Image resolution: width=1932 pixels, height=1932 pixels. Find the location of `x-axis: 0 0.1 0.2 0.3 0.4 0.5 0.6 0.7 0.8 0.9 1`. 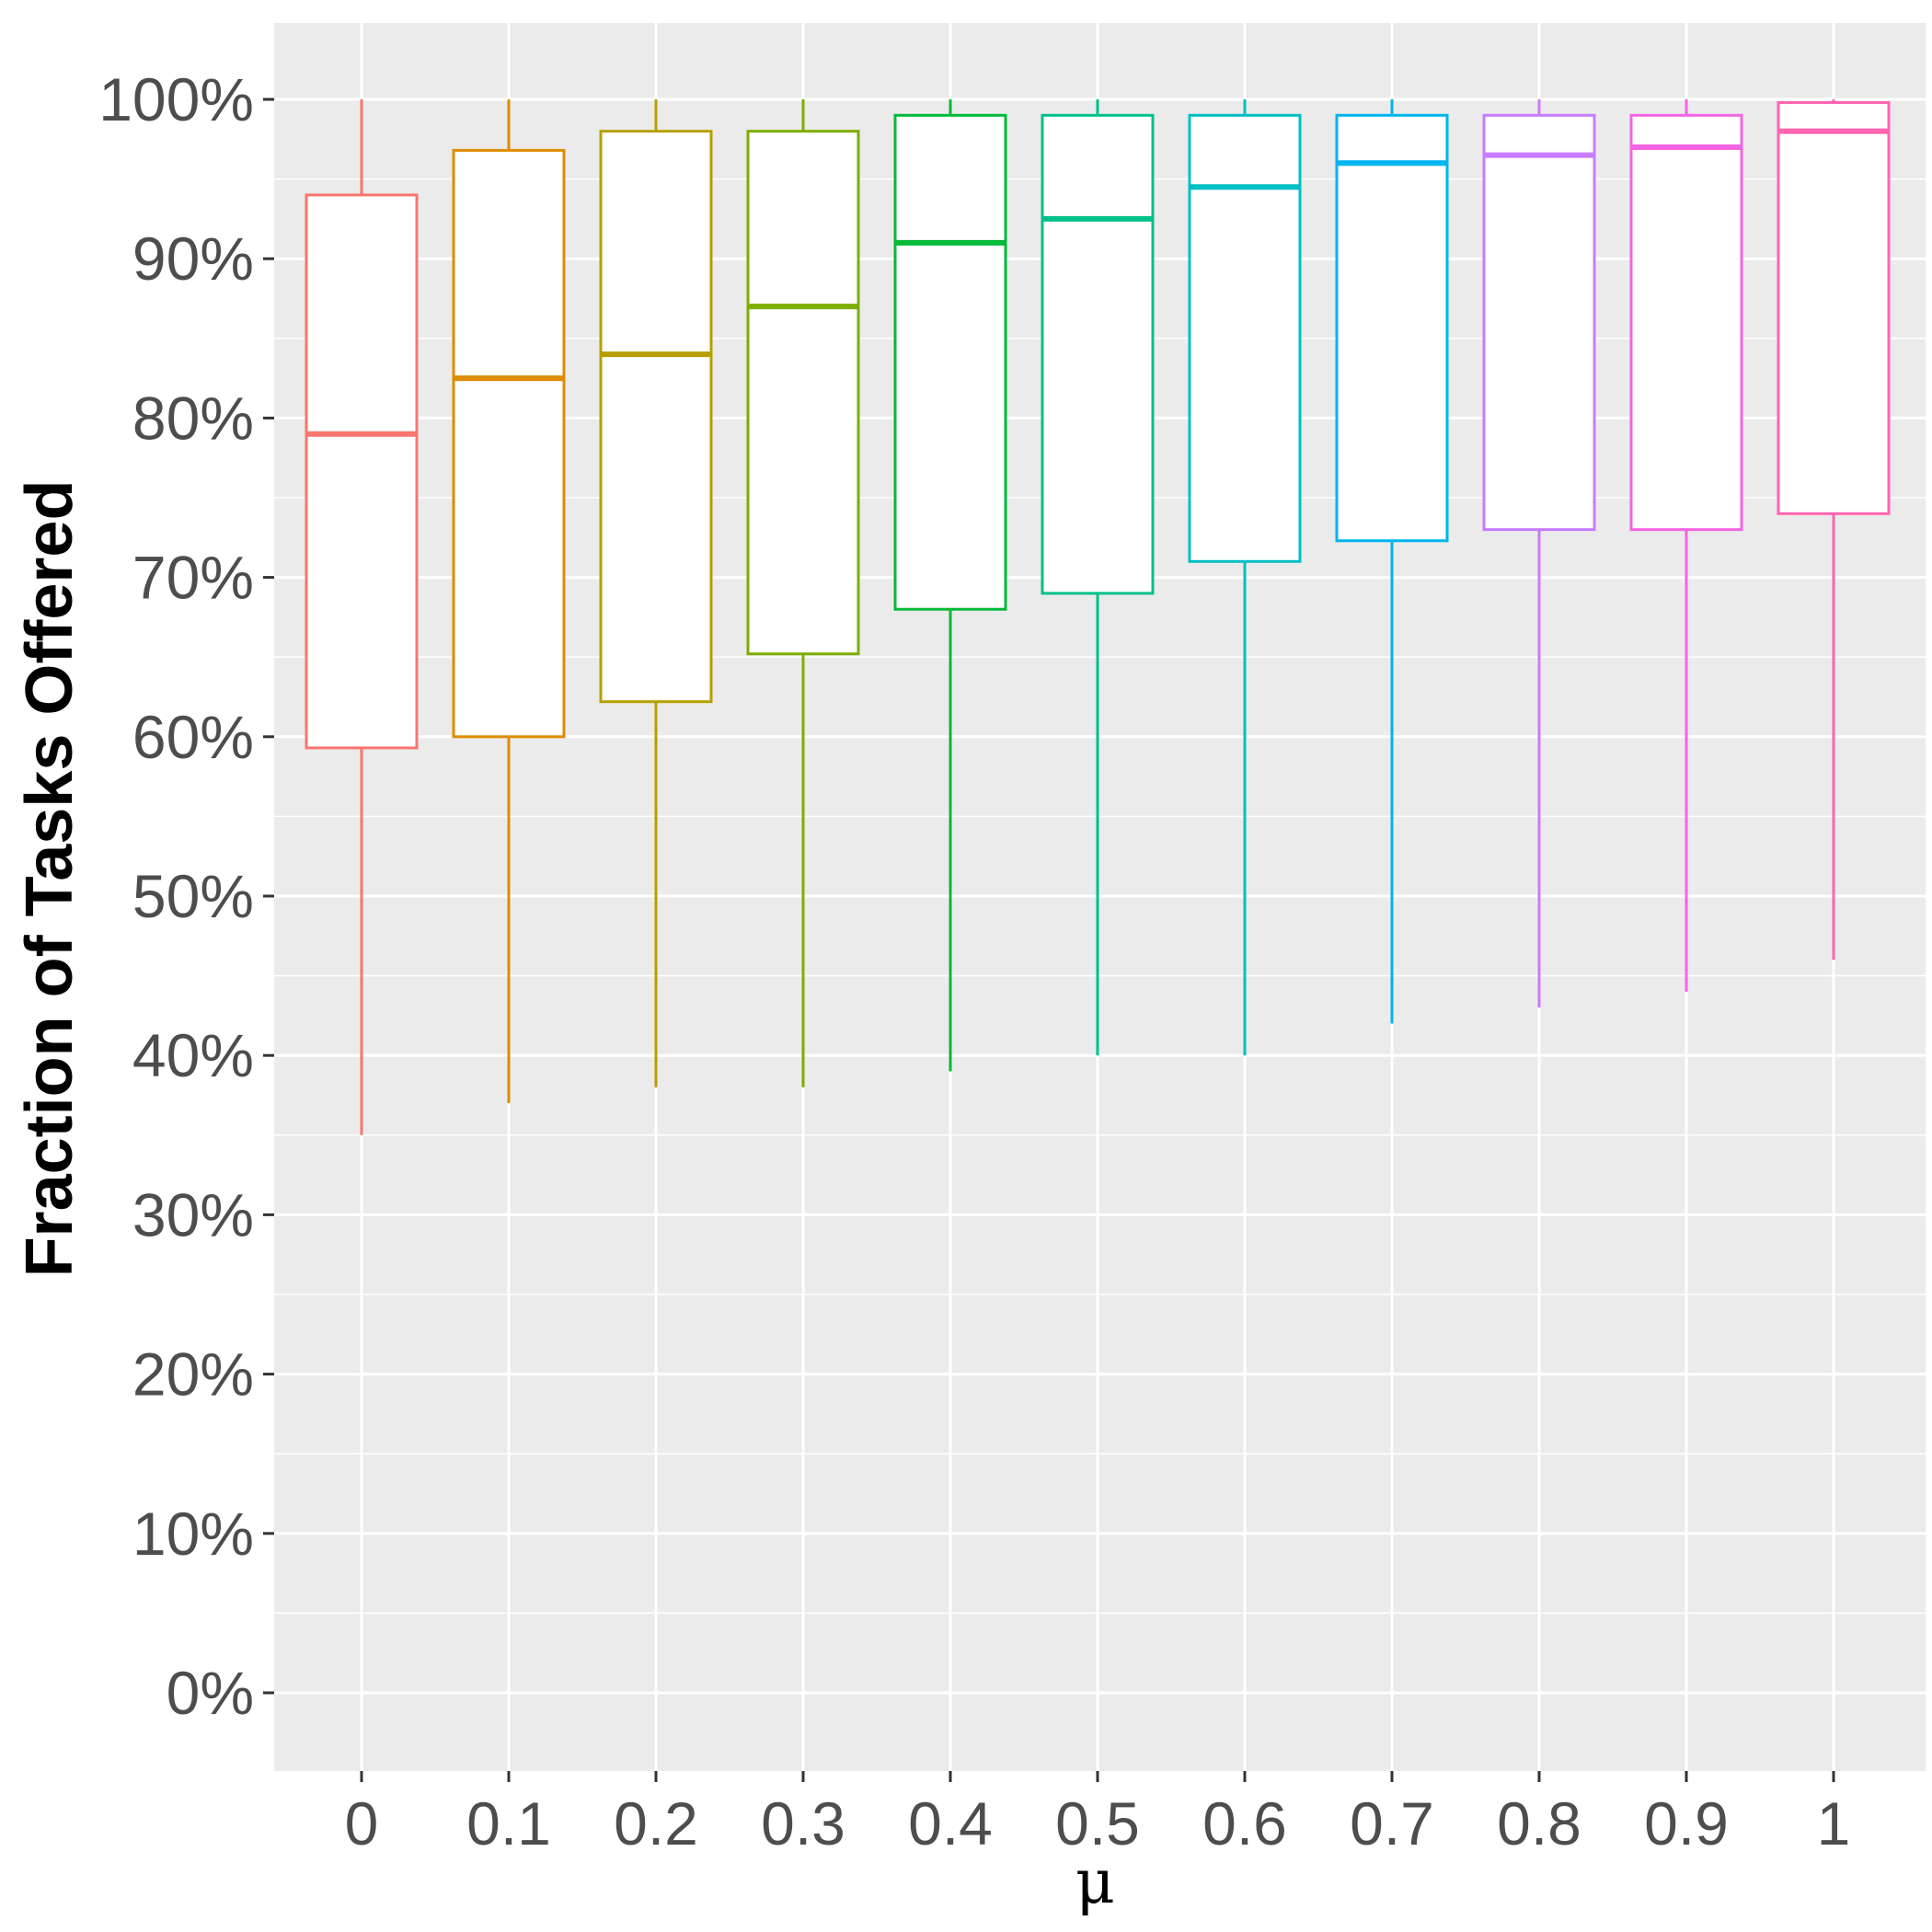

x-axis: 0 0.1 0.2 0.3 0.4 0.5 0.6 0.7 0.8 0.9 1 is located at coordinates (1098, 1814).